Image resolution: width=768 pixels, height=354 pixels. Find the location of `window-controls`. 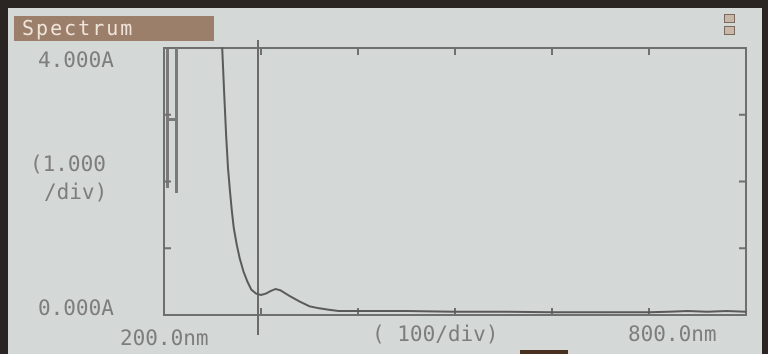

window-controls is located at coordinates (730, 26).